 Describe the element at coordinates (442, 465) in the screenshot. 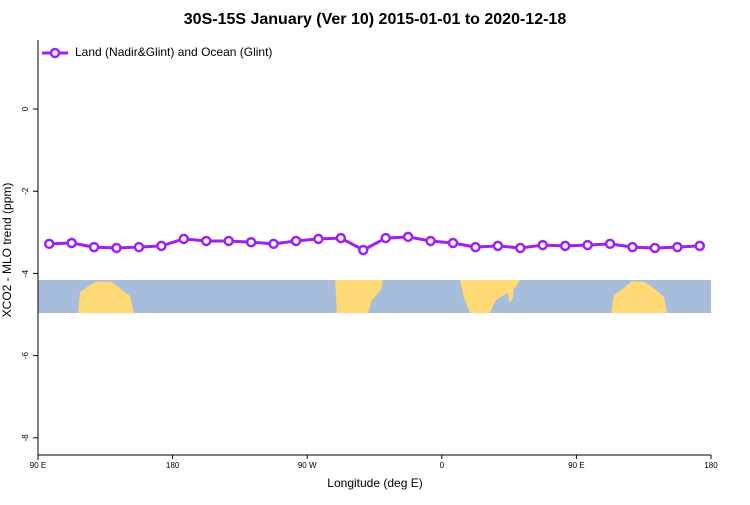

I see `x-tick-label: 0` at that location.